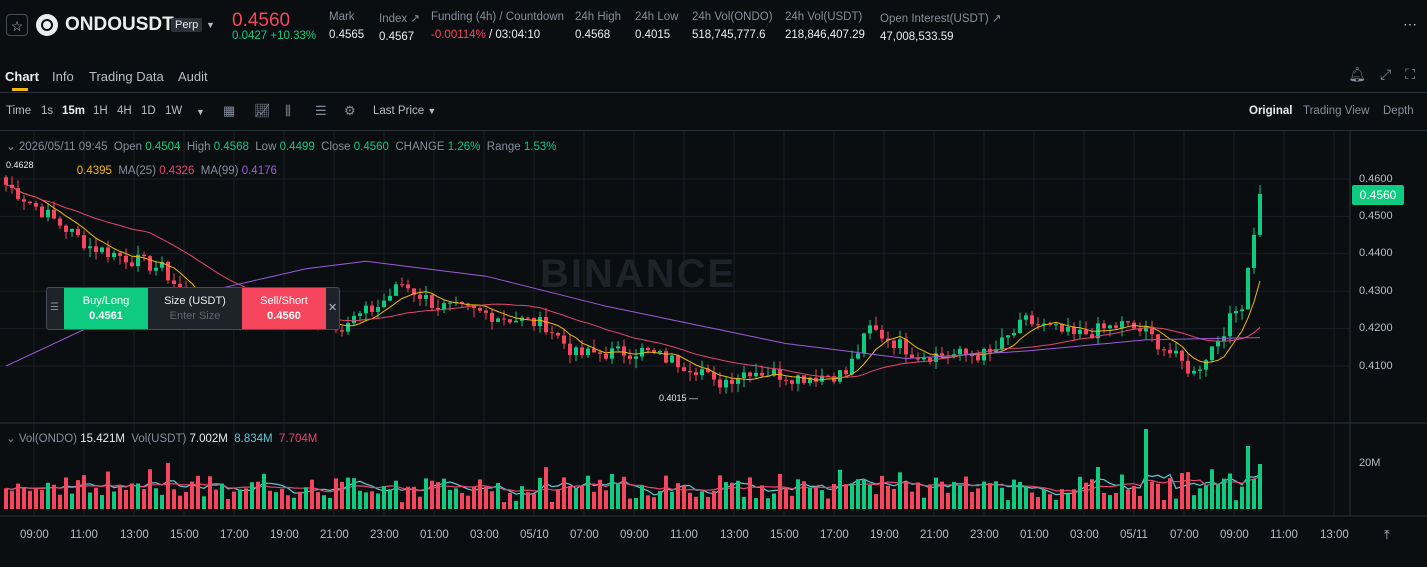 The image size is (1427, 567). What do you see at coordinates (1398, 111) in the screenshot?
I see `view-depth: Depth` at bounding box center [1398, 111].